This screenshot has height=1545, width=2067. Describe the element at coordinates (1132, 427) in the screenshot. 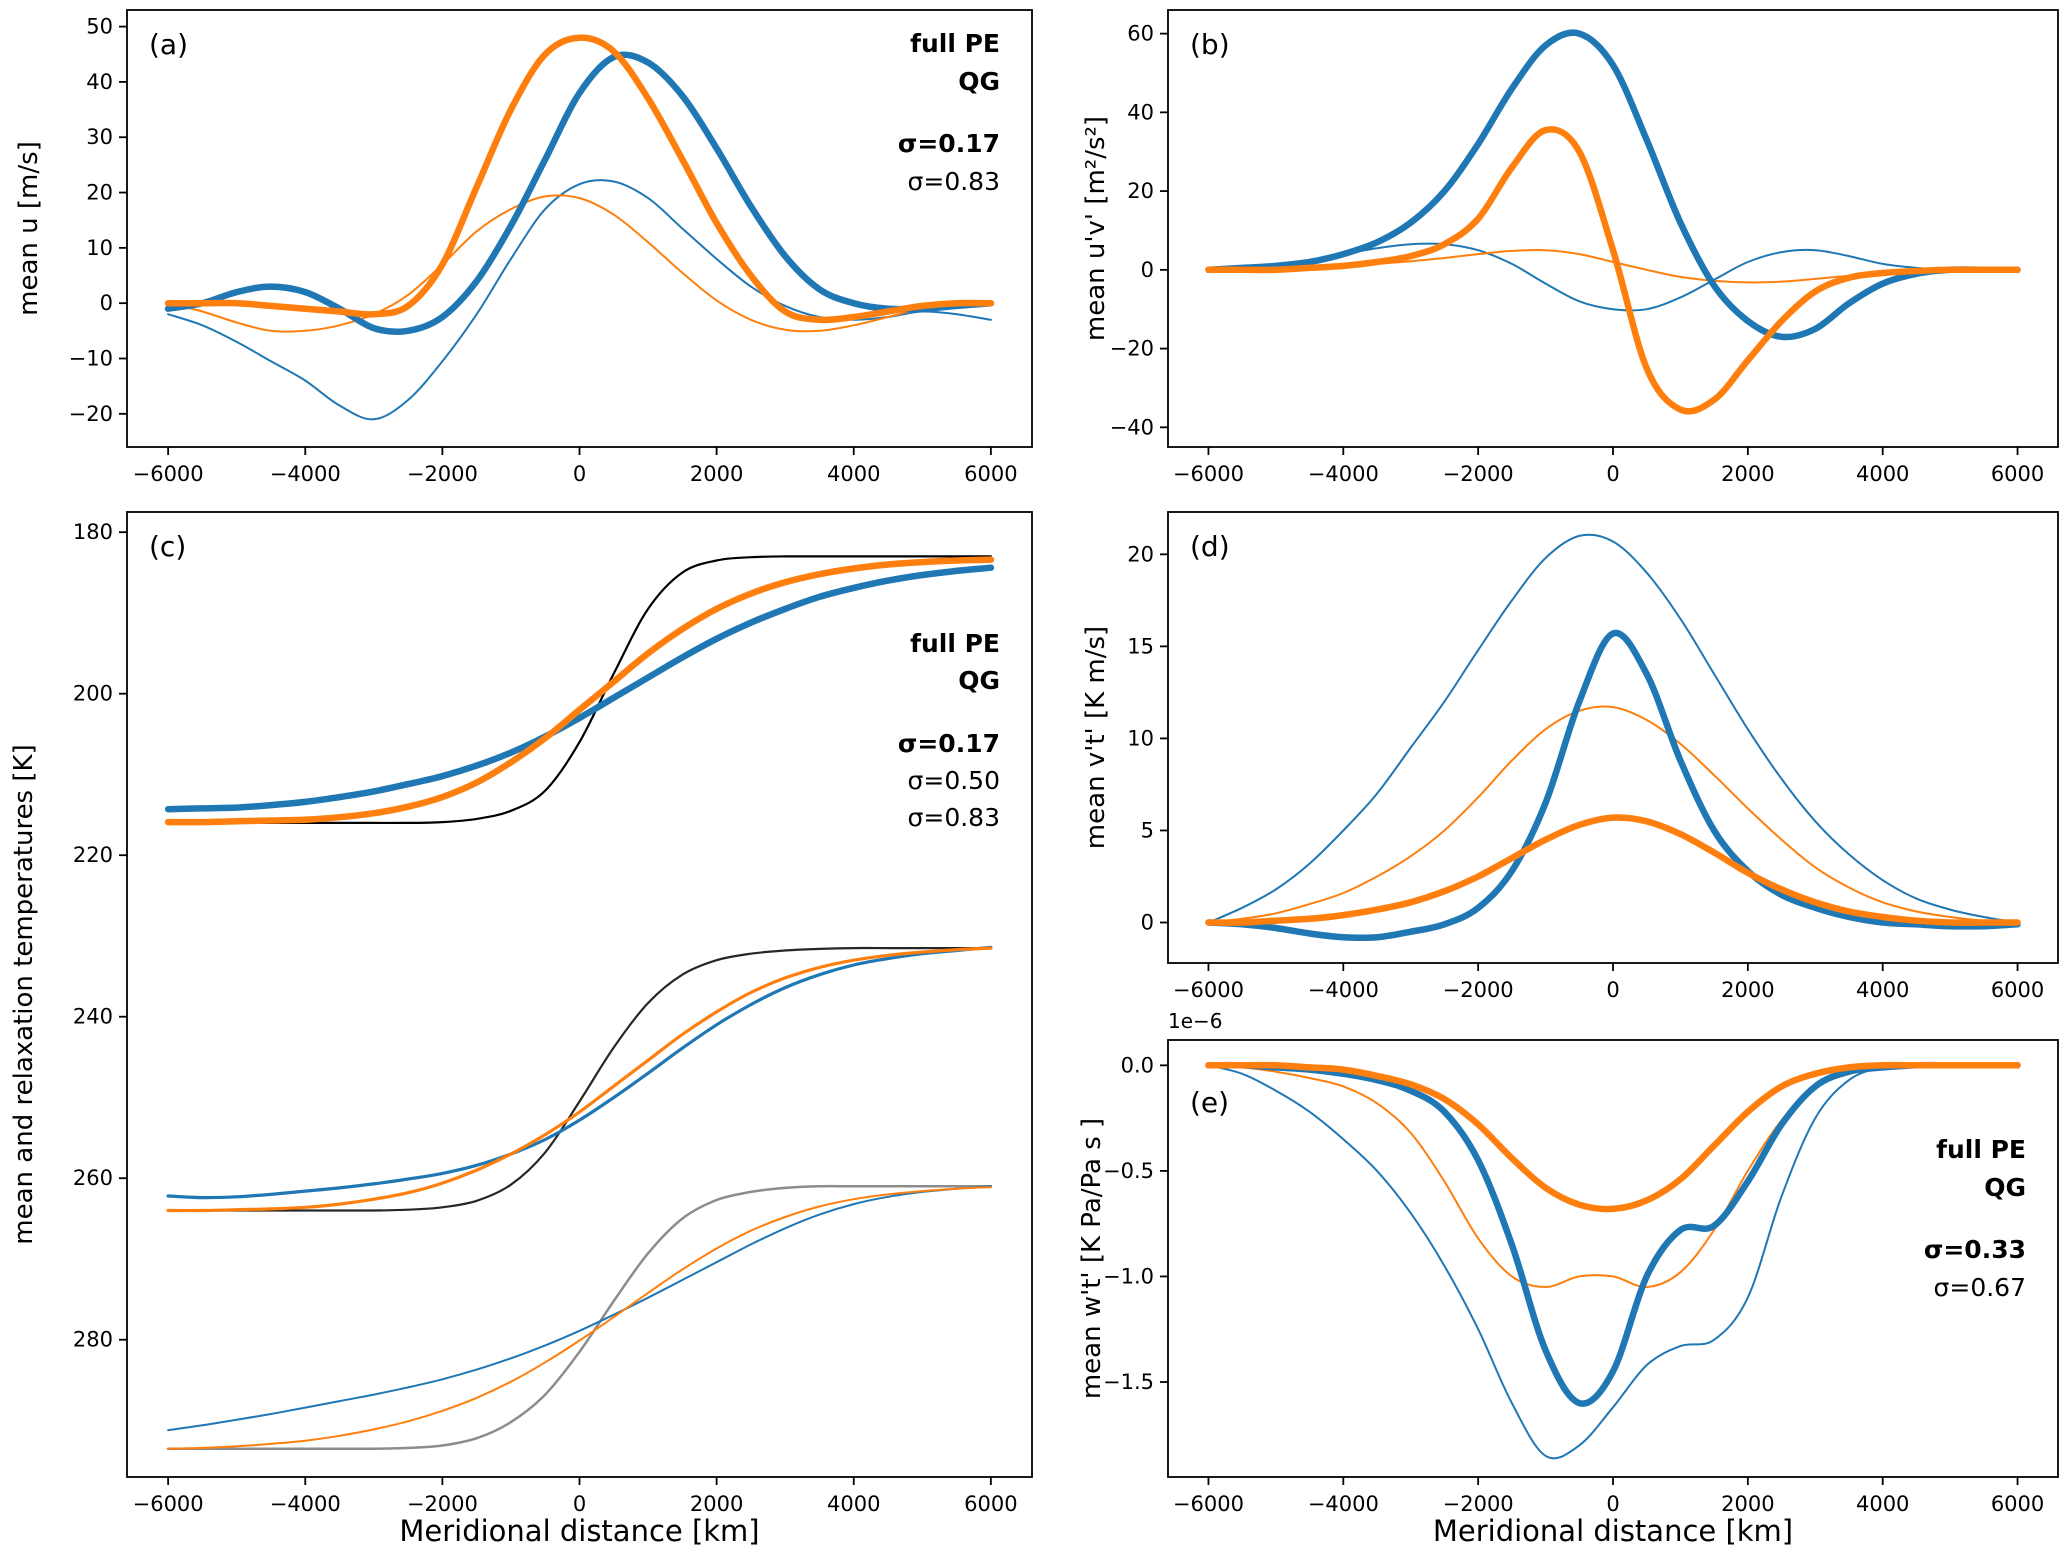

I see `y-tick-label: −40` at that location.